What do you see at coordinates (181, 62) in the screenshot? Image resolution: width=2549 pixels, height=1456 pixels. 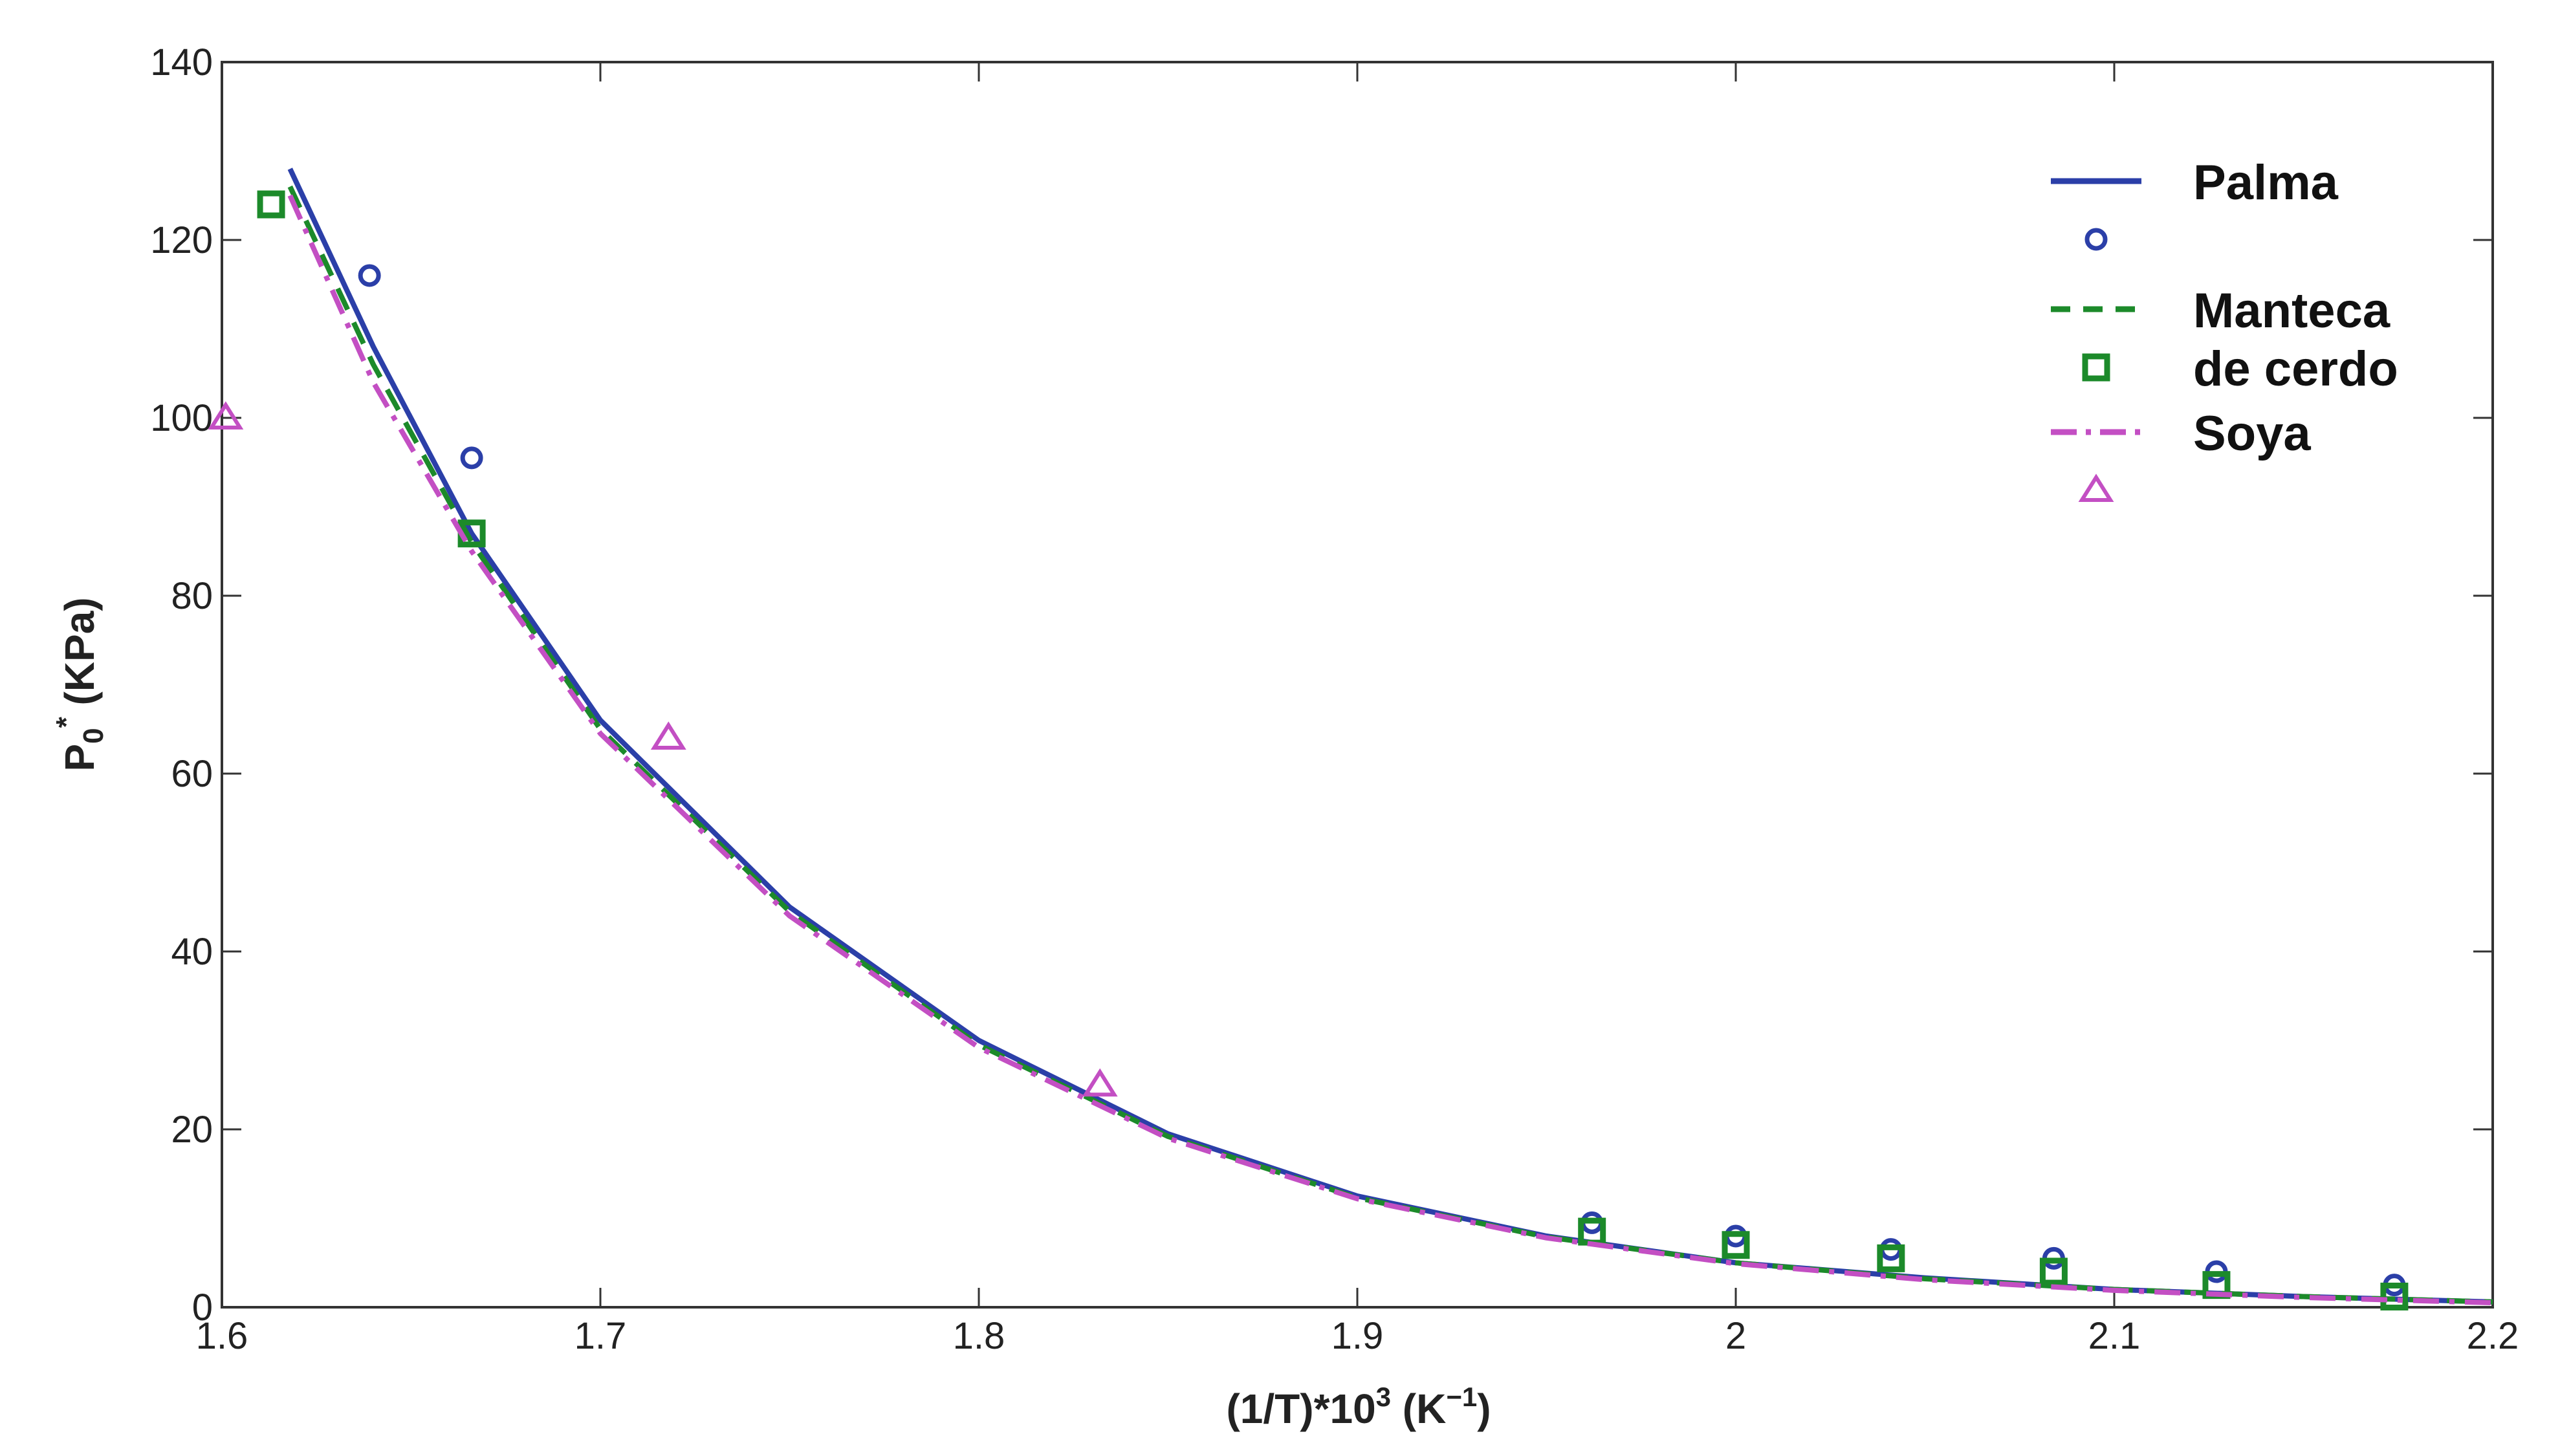 I see `y-tick-label: 140` at bounding box center [181, 62].